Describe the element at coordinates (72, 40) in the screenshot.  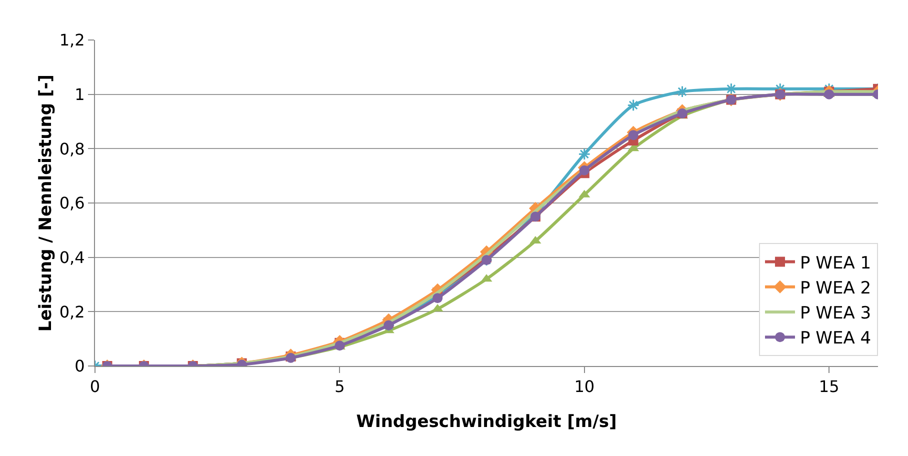
I see `y-tick-label: 1,2` at that location.